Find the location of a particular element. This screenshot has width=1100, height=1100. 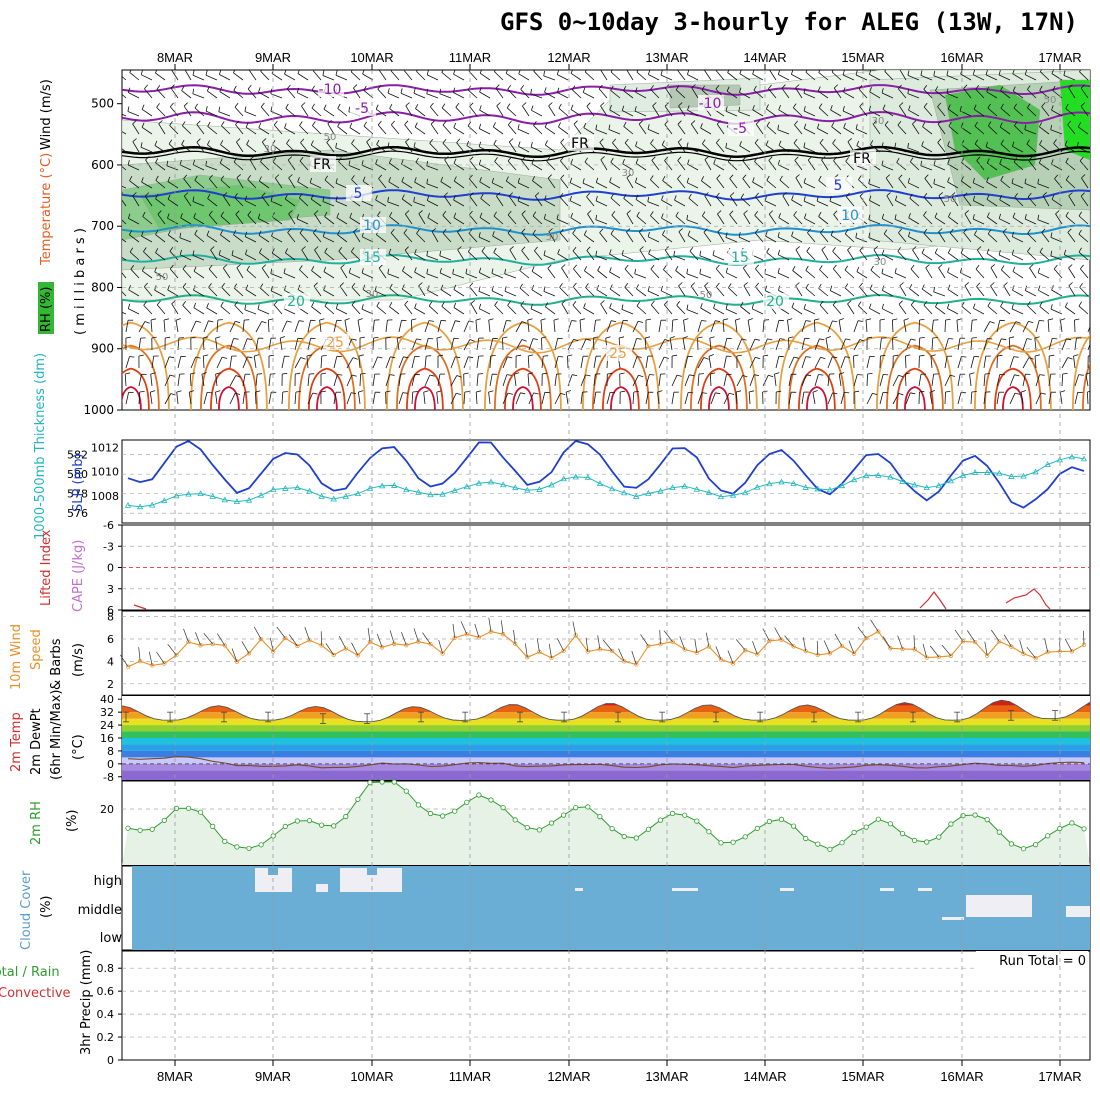

rh2m-marker is located at coordinates (382, 782).